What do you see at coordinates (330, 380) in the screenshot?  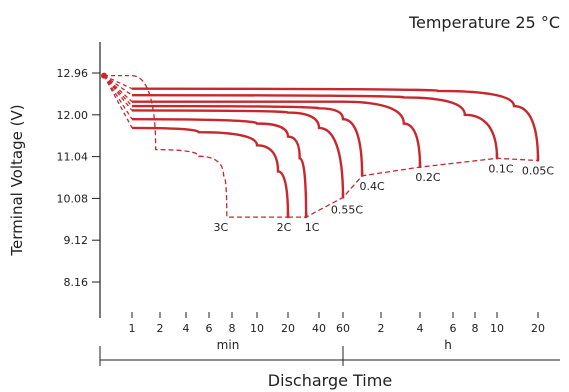 I see `x-axis-label: Discharge Time` at bounding box center [330, 380].